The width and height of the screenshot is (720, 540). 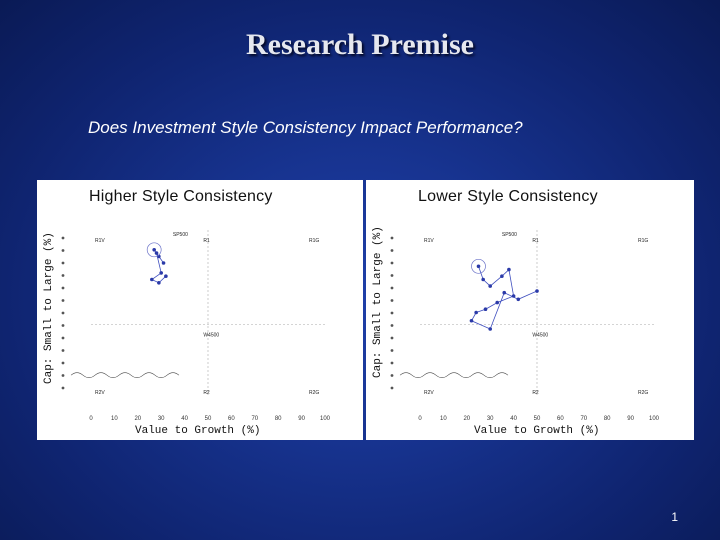 I want to click on slide-title: Research Premise, so click(x=360, y=44).